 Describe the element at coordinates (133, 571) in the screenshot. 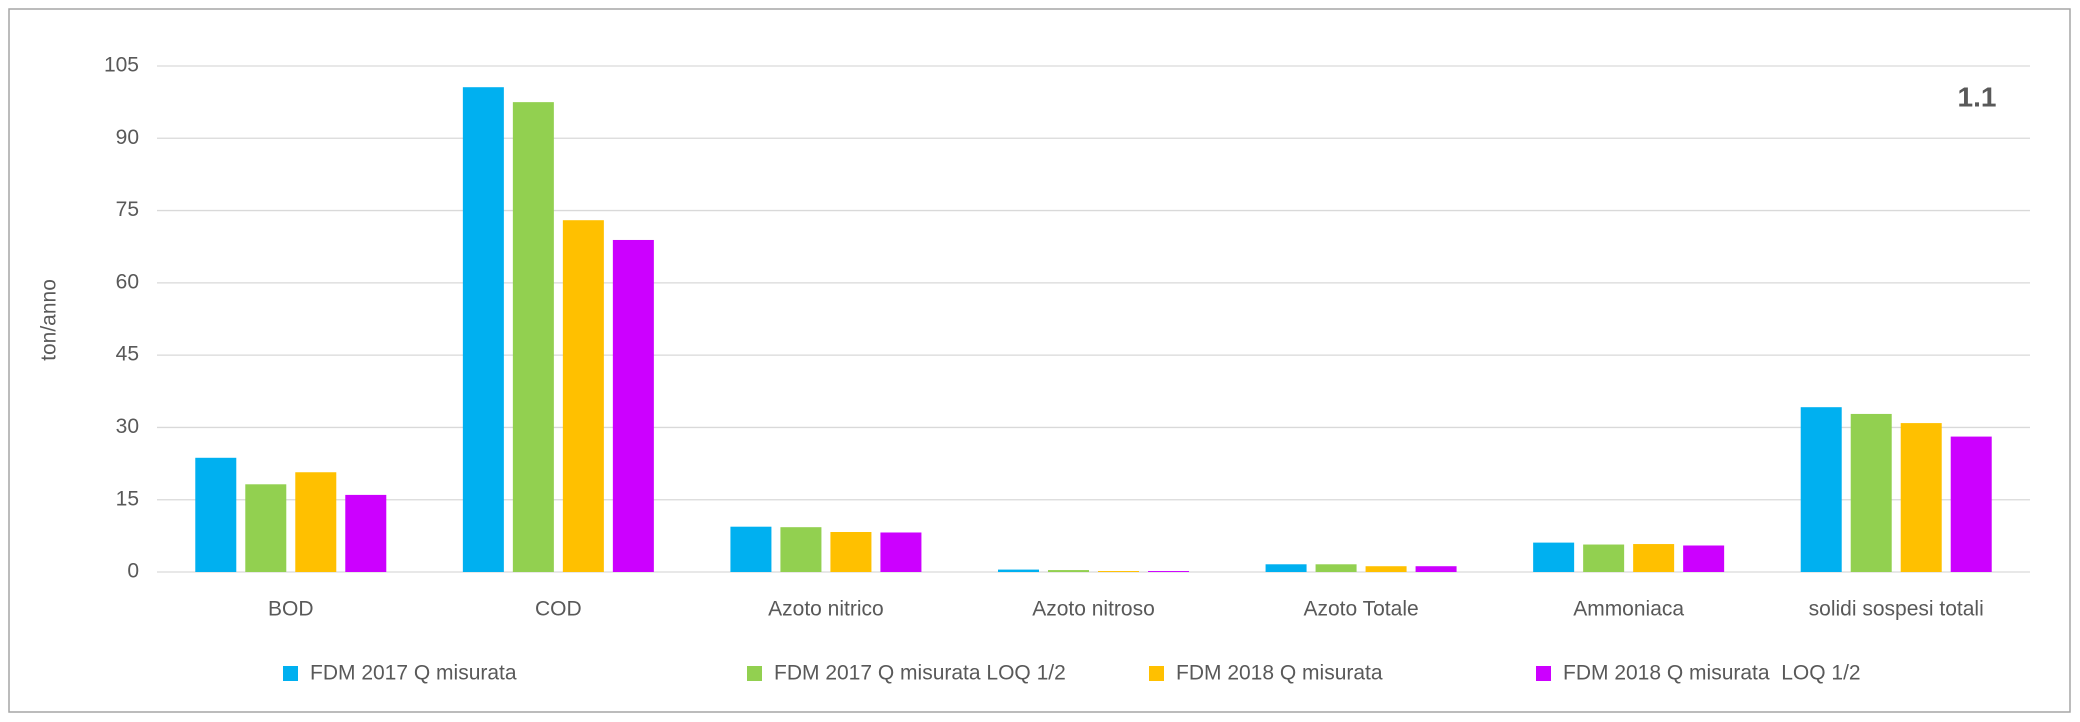

I see `y-tick-label: 0` at that location.